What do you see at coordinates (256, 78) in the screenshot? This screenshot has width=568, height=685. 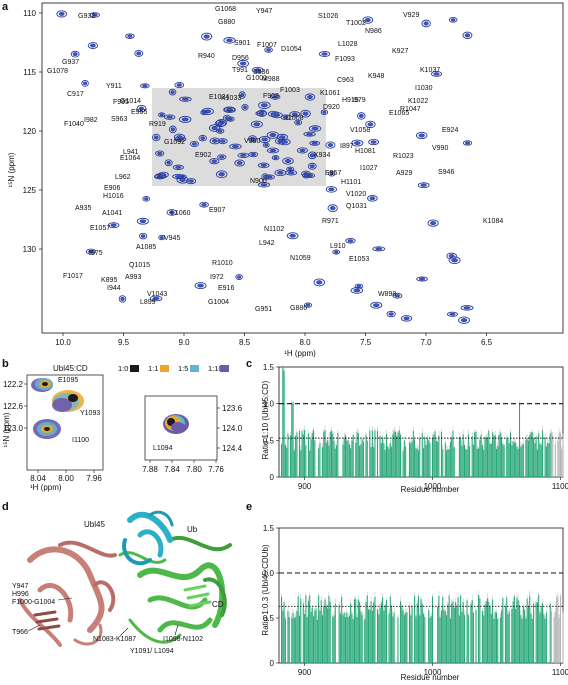 I see `peak-label: G1001` at bounding box center [256, 78].